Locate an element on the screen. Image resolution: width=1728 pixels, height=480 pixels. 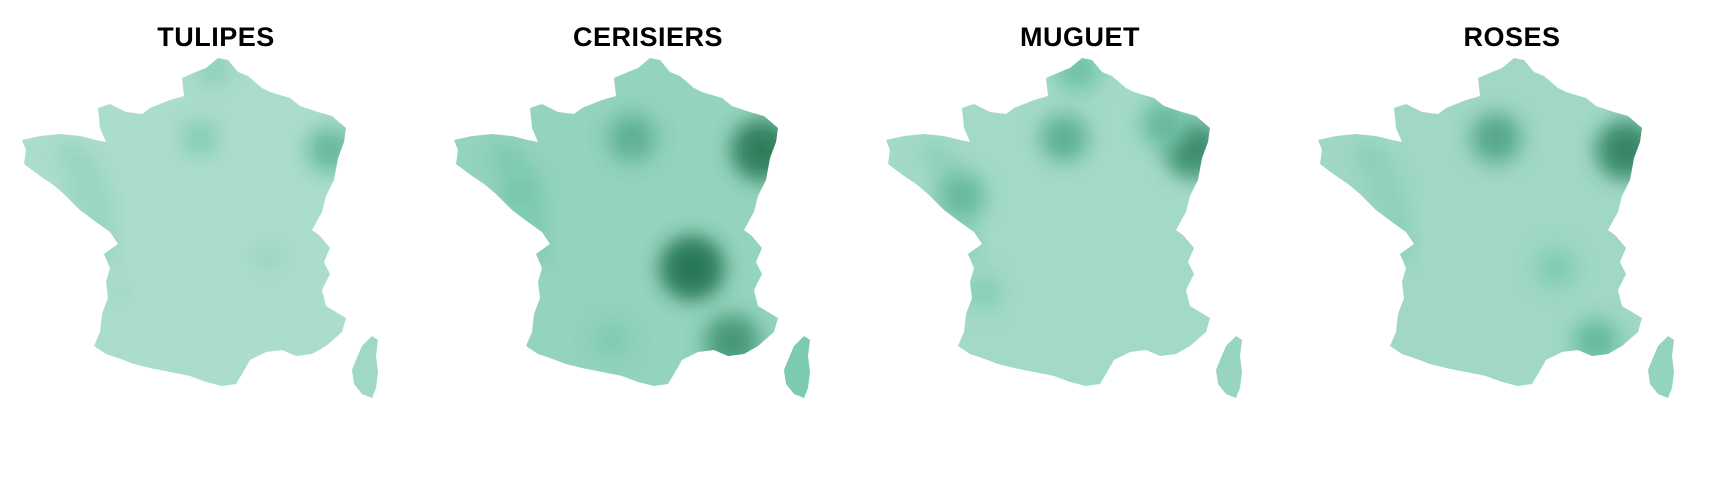
map-title: ROSES is located at coordinates (1512, 37).